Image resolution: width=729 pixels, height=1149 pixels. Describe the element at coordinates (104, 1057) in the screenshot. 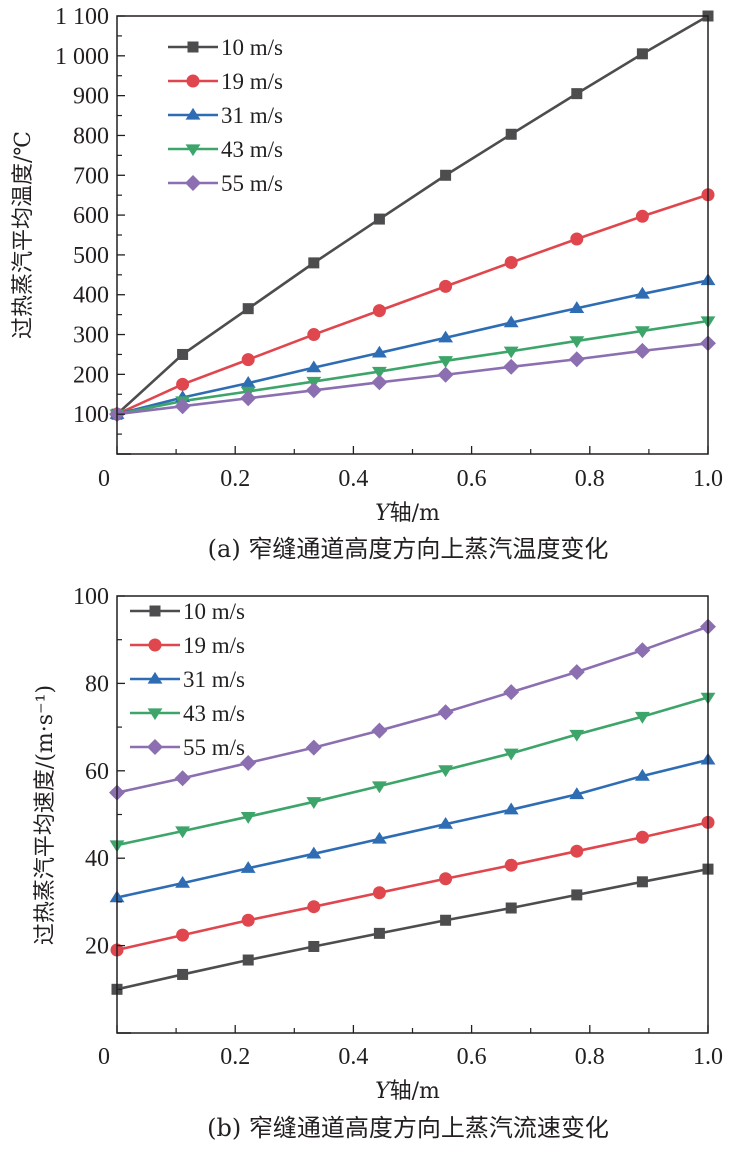

I see `x-tick-label: 0` at that location.